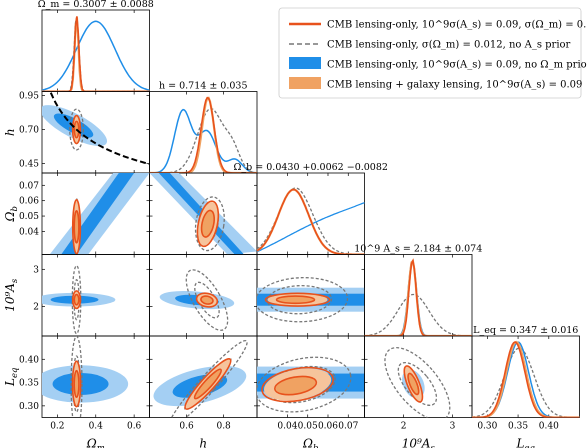 Image resolution: width=587 pixels, height=448 pixels. I want to click on y-axis-label-ob: Ωb, so click(11, 214).